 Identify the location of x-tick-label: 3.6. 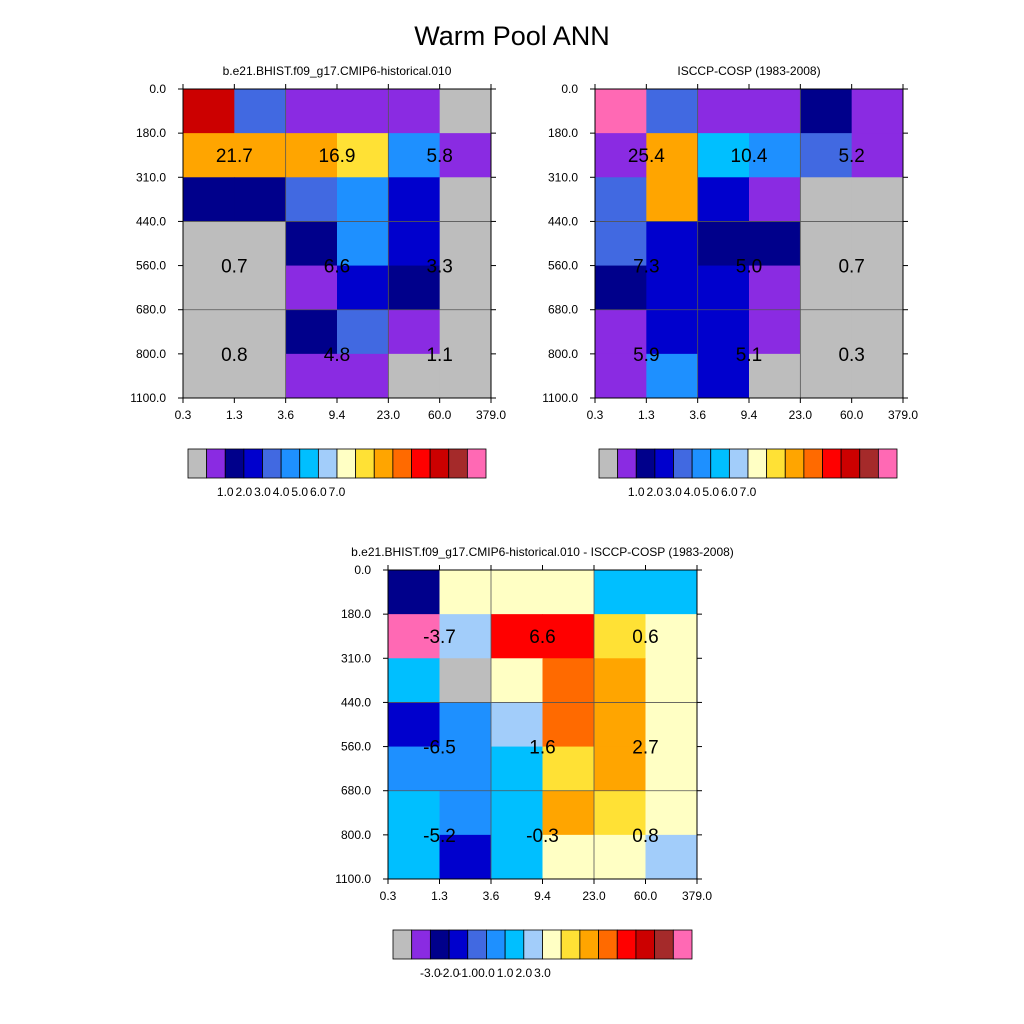
(697, 415).